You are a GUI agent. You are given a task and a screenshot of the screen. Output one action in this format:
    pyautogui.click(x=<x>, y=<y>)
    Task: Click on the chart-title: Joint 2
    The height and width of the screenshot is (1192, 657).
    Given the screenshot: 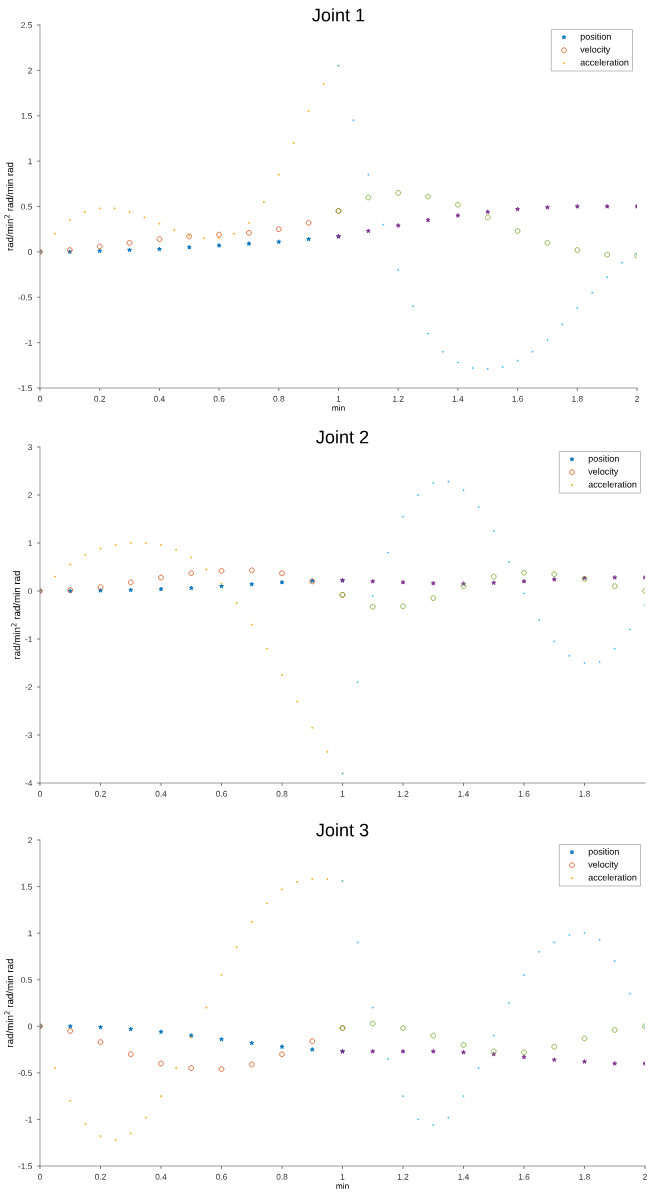 What is the action you would take?
    pyautogui.click(x=342, y=437)
    